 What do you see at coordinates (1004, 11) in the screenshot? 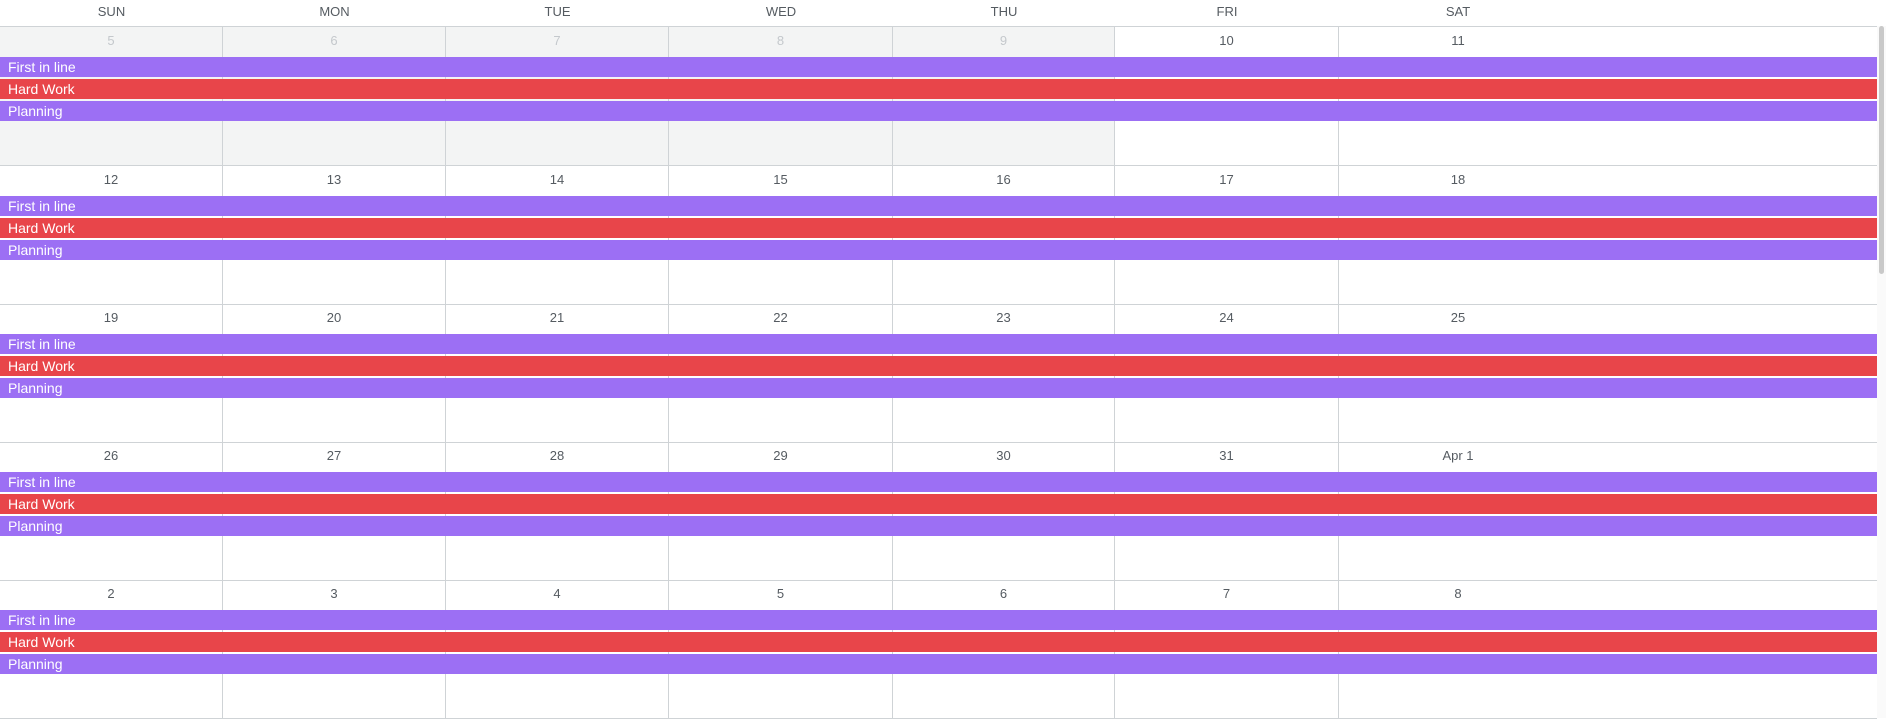
I see `weekday-thu: THU` at bounding box center [1004, 11].